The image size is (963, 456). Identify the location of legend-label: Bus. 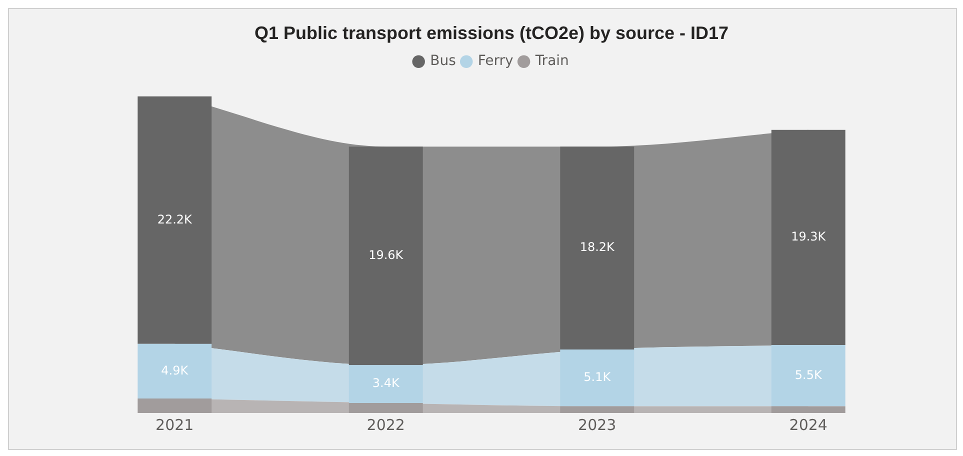
(443, 61).